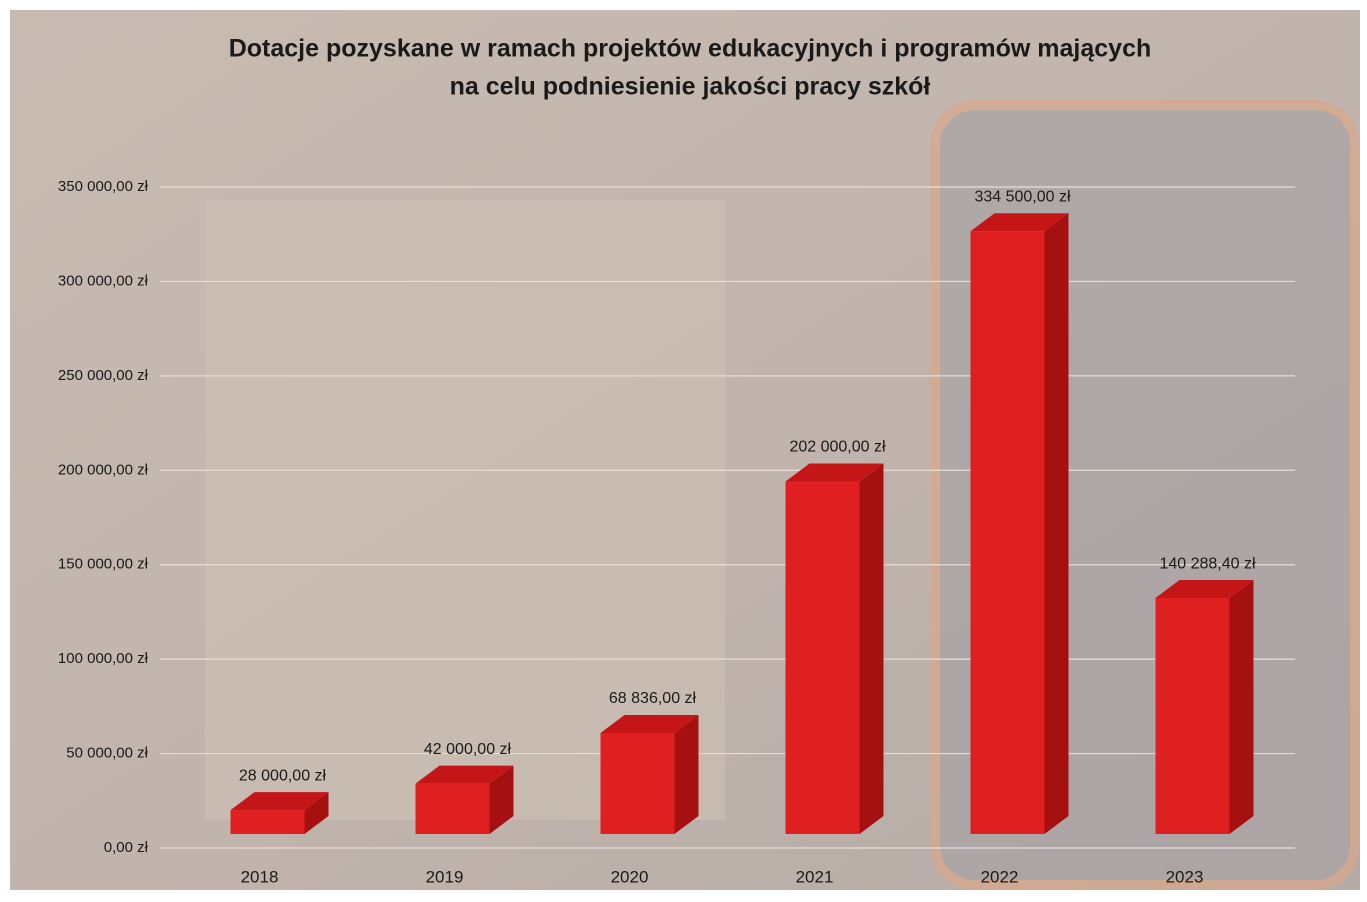  I want to click on y-tick-label: 150 000,00 zł, so click(103, 564).